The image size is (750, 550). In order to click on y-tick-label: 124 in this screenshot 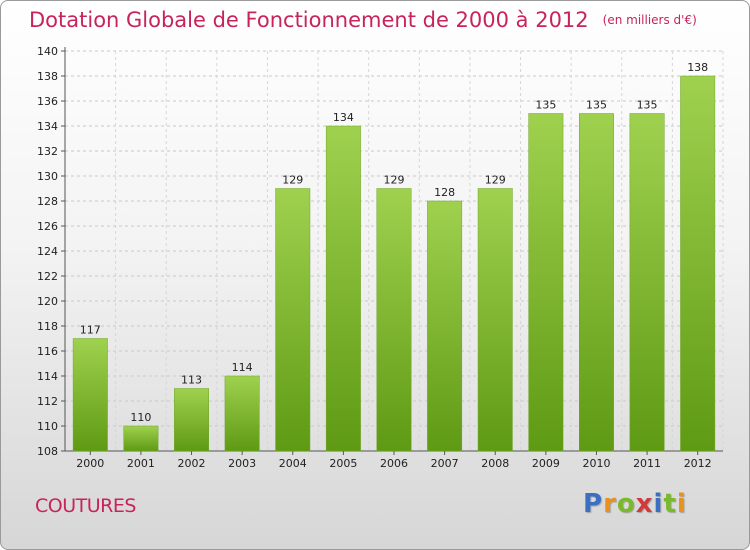, I will do `click(47, 251)`.